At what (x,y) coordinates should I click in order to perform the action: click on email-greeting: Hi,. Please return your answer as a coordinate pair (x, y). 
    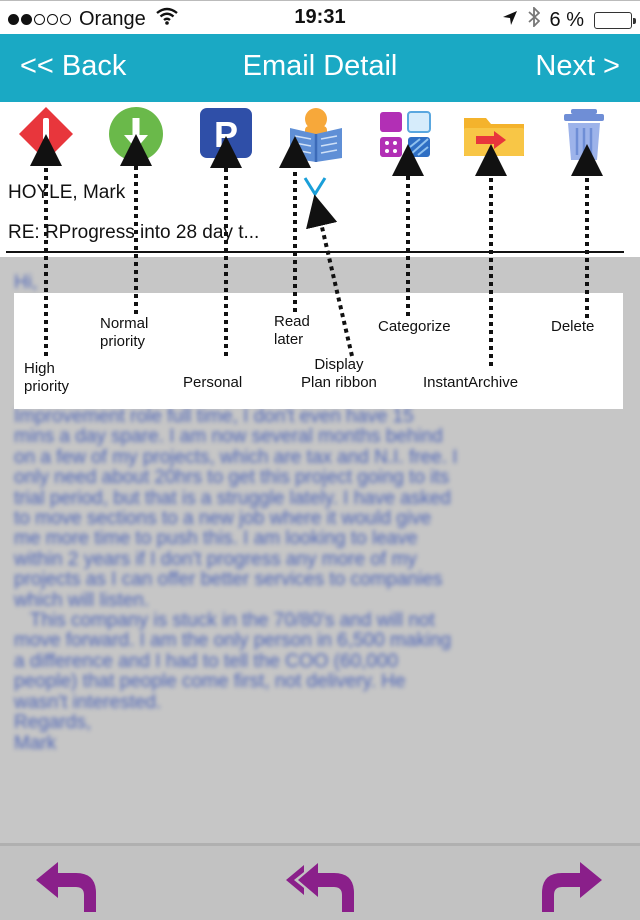
    Looking at the image, I should click on (26, 282).